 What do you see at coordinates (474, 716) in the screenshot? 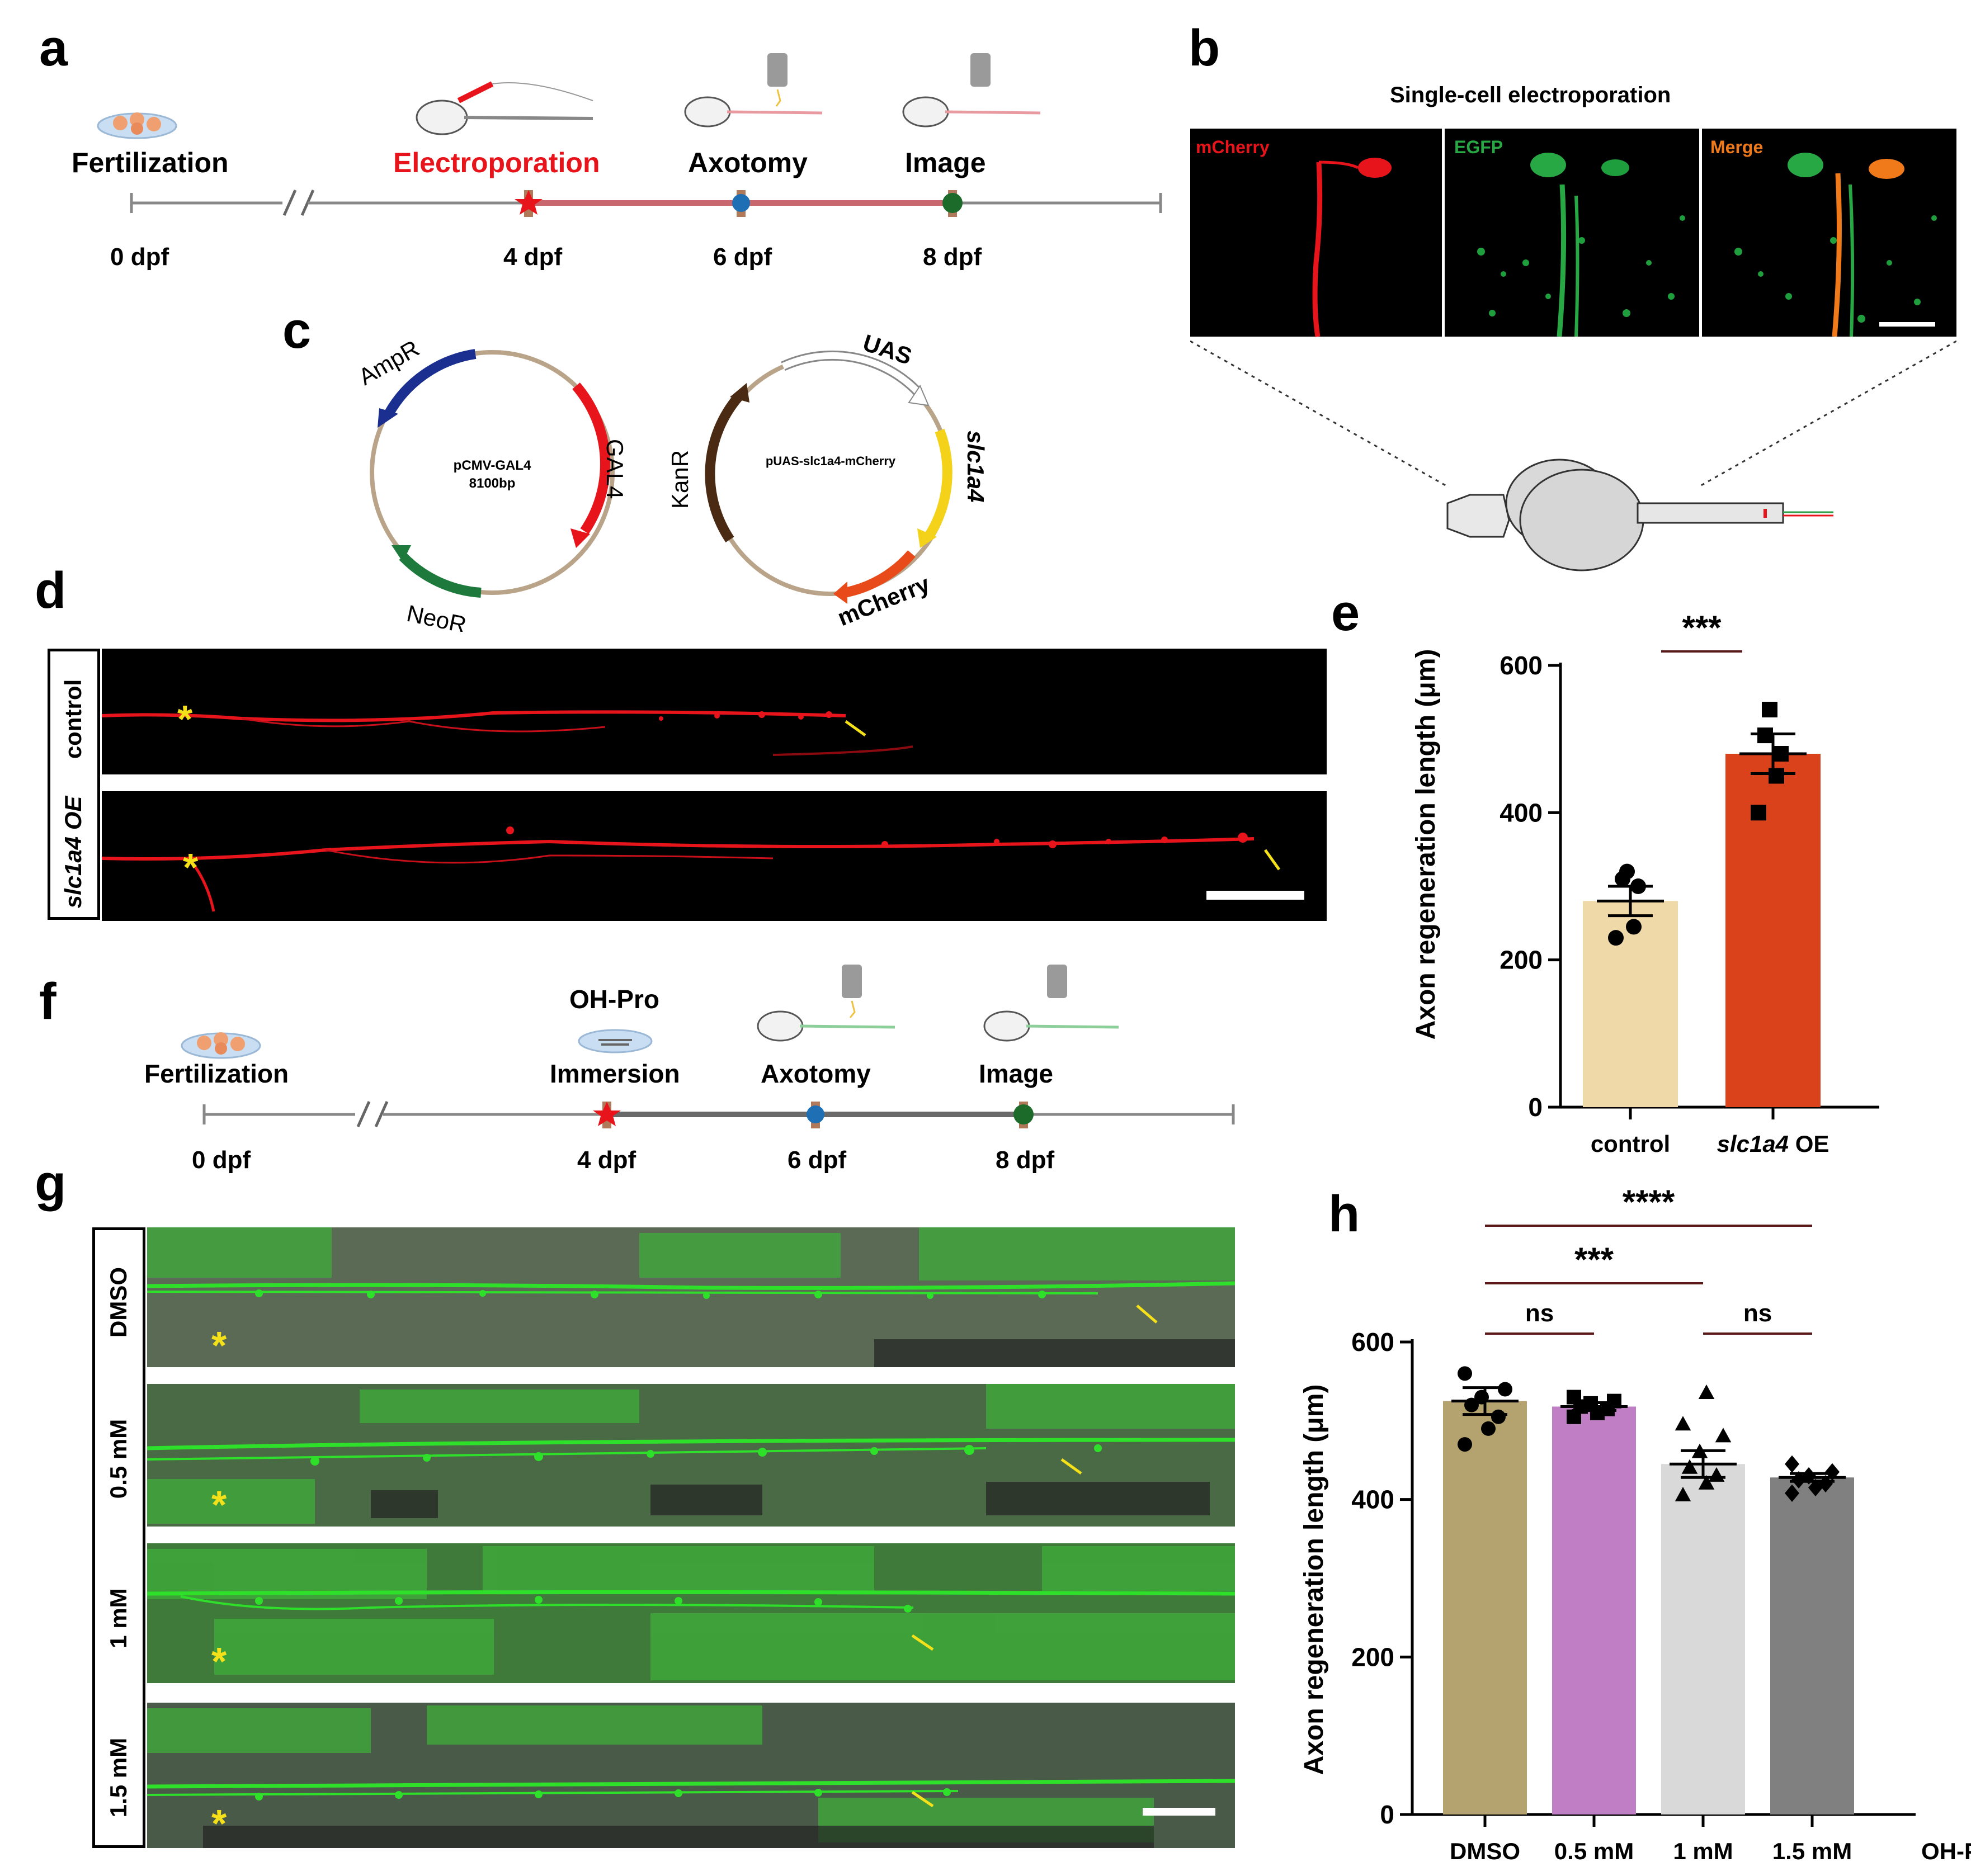
I see `axon-control` at bounding box center [474, 716].